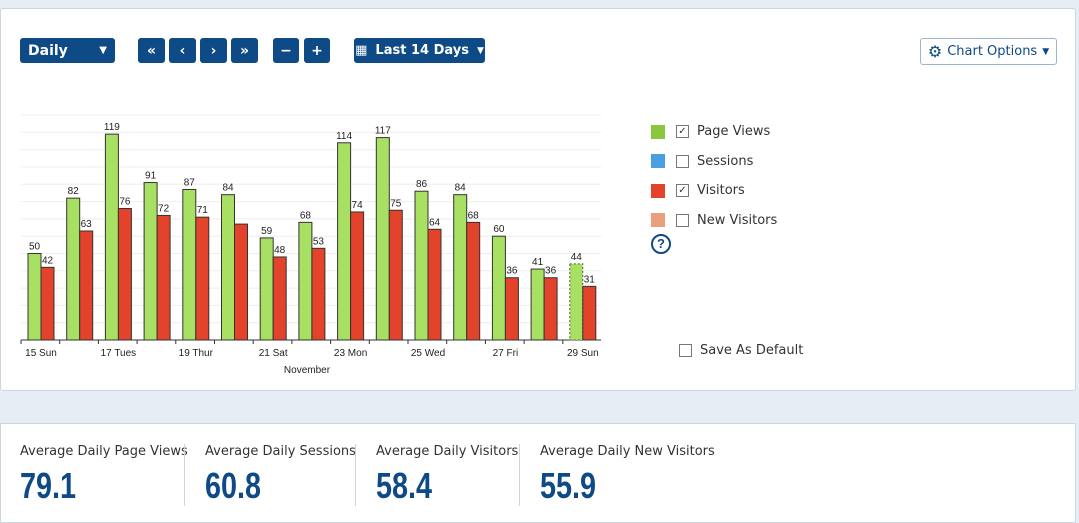 This screenshot has height=523, width=1079. I want to click on chart-options-button: ⚙ Chart Options ▼, so click(988, 51).